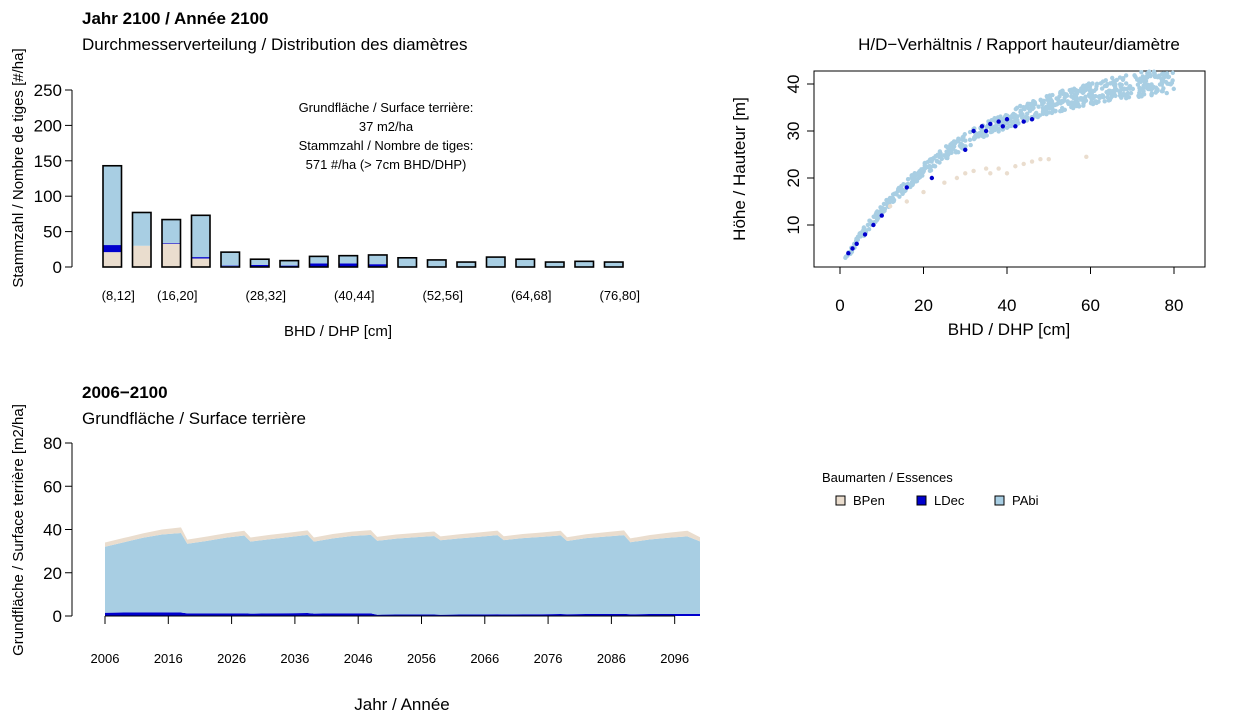  Describe the element at coordinates (52, 443) in the screenshot. I see `ba-y-tick-label: 80` at that location.